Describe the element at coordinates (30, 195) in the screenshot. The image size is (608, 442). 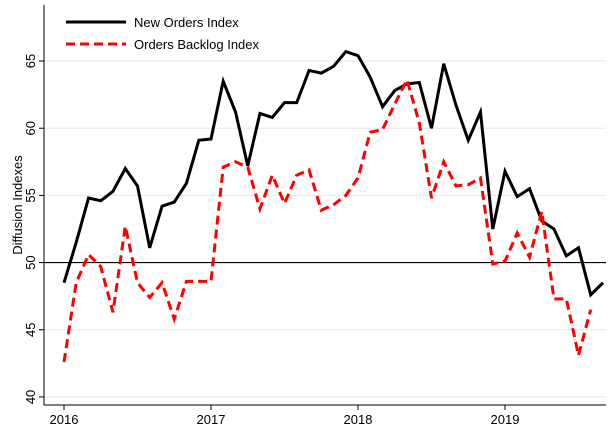
I see `y-tick-label: 55` at that location.